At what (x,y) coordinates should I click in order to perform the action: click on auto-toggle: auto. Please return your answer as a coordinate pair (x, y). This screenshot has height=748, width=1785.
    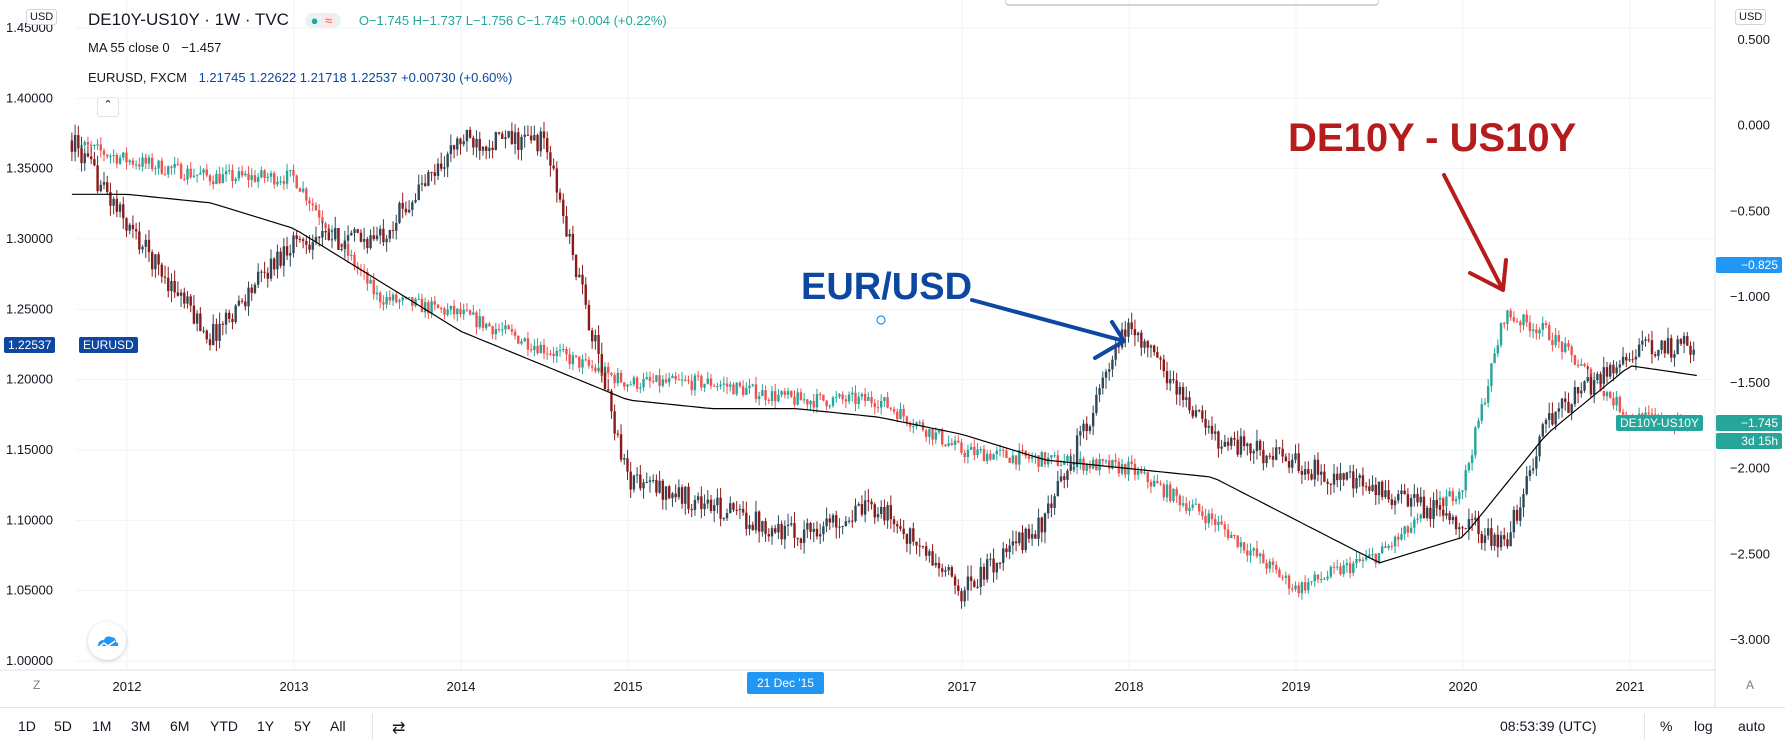
    Looking at the image, I should click on (1752, 726).